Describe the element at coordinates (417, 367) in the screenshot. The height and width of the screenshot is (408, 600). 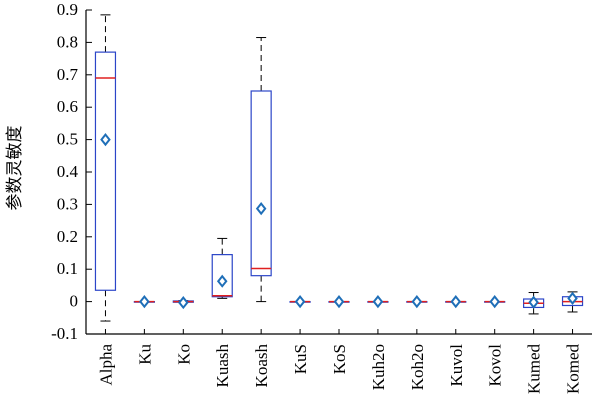
I see `x-tick-label: Koh2o` at that location.